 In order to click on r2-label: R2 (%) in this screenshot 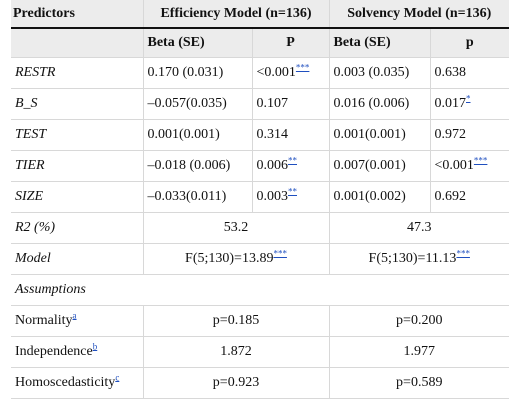, I will do `click(77, 228)`.